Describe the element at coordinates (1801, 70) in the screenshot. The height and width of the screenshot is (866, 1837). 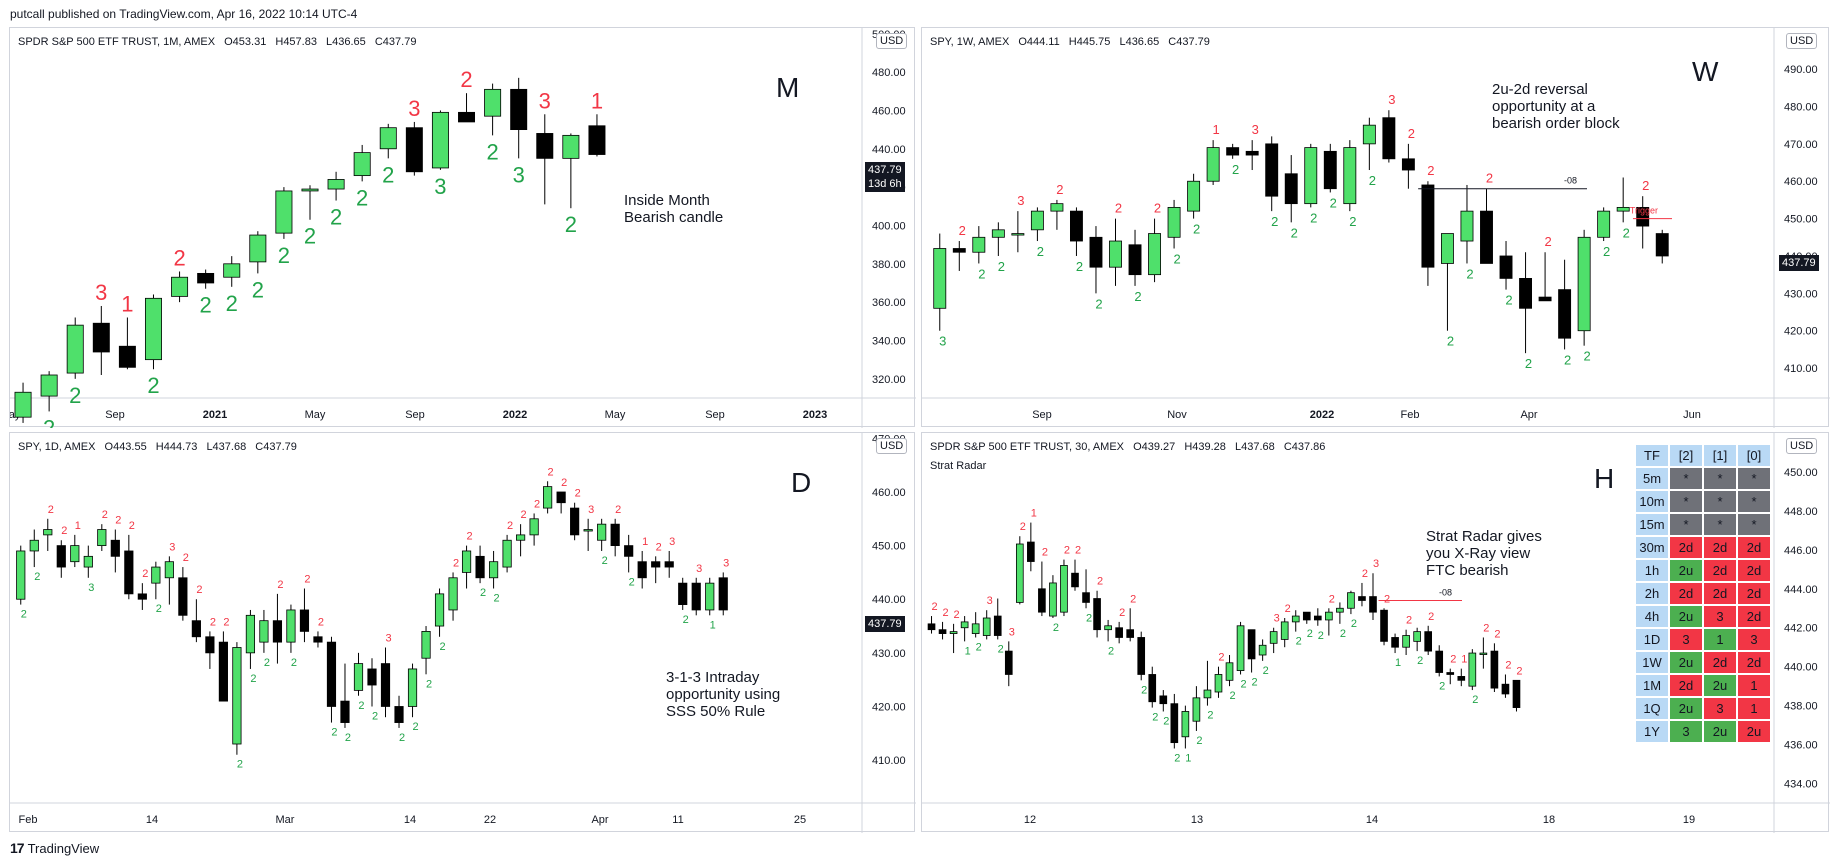
I see `y-tick-label: 490.00` at that location.